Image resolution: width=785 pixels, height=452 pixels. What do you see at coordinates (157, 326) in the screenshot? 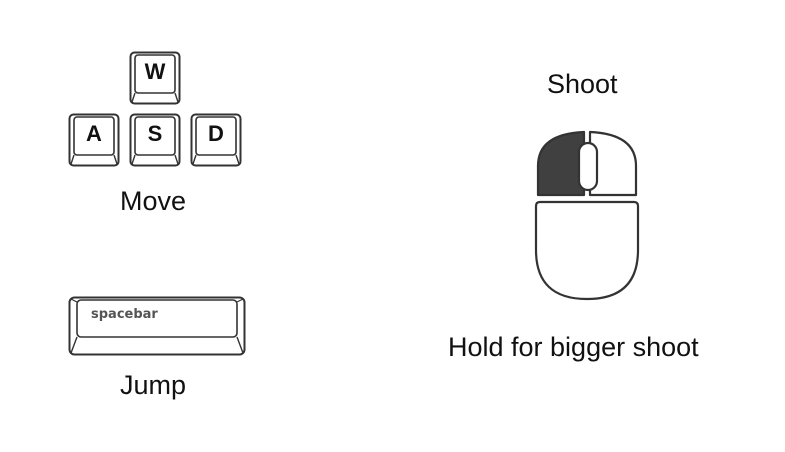
I see `spacebar-key-icon: spacebar` at bounding box center [157, 326].